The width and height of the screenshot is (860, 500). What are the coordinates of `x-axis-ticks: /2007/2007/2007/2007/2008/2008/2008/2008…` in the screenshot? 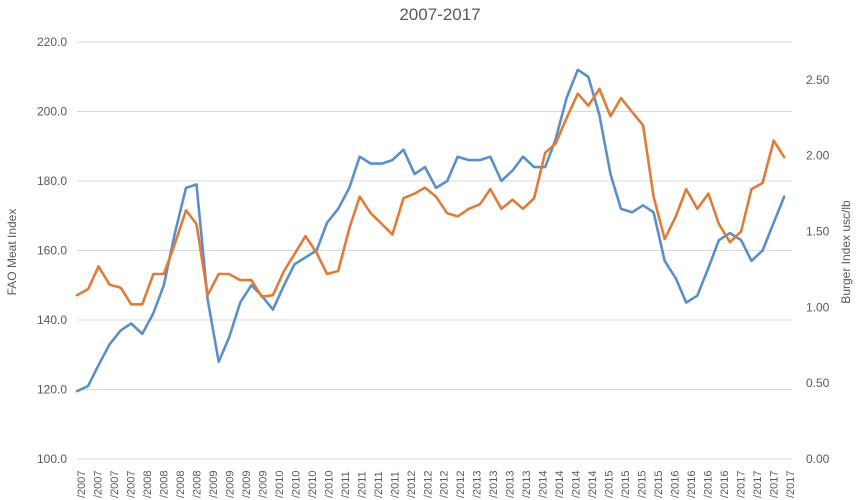 It's located at (436, 484).